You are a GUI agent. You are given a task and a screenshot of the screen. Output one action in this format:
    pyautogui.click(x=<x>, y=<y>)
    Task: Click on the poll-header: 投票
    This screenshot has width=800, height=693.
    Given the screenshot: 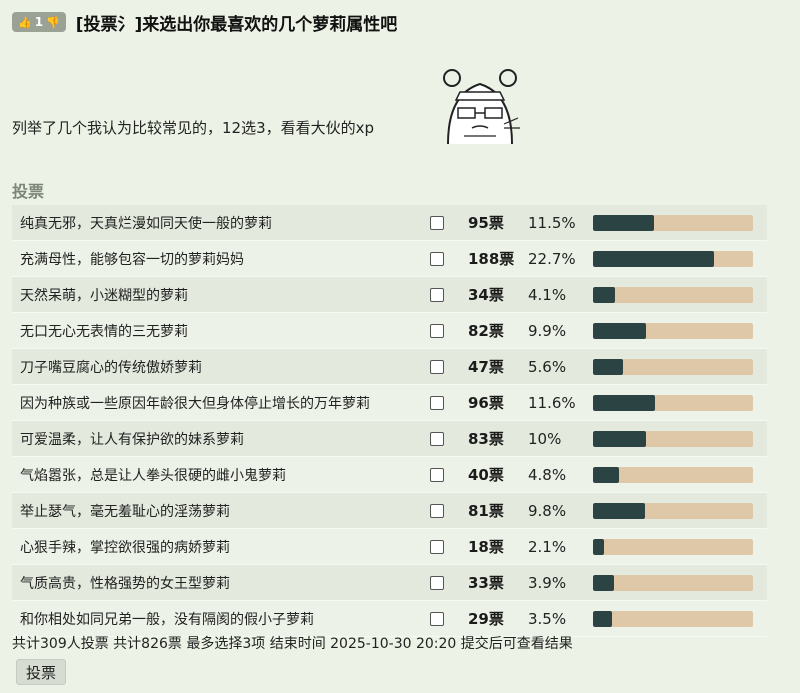 What is the action you would take?
    pyautogui.click(x=28, y=191)
    